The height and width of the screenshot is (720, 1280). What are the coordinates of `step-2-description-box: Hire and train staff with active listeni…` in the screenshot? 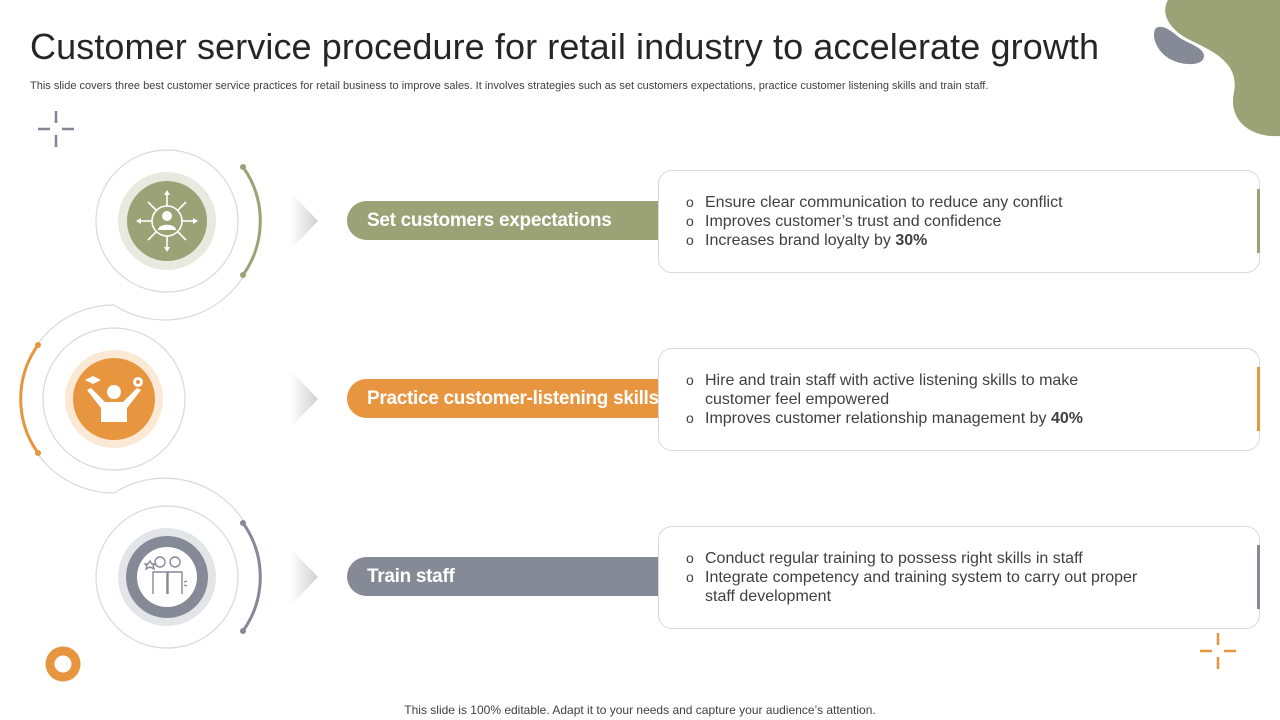 It's located at (959, 399).